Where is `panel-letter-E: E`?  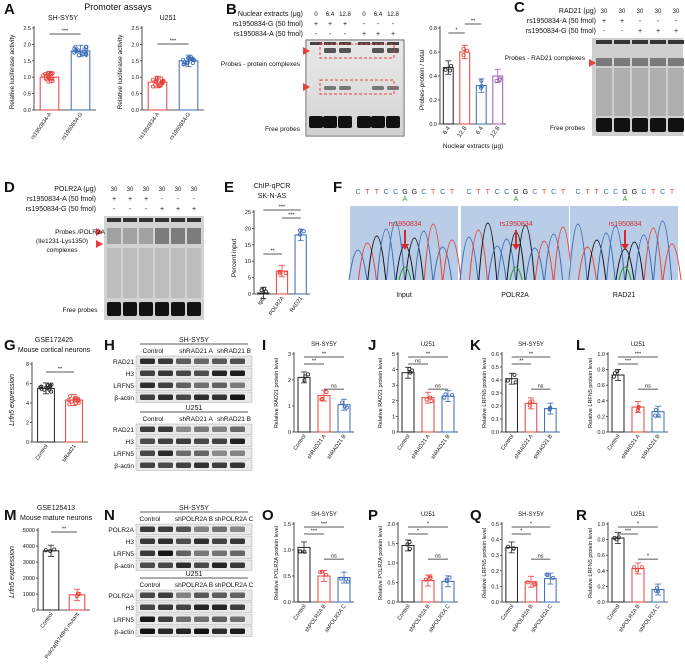
panel-letter-E: E is located at coordinates (229, 187).